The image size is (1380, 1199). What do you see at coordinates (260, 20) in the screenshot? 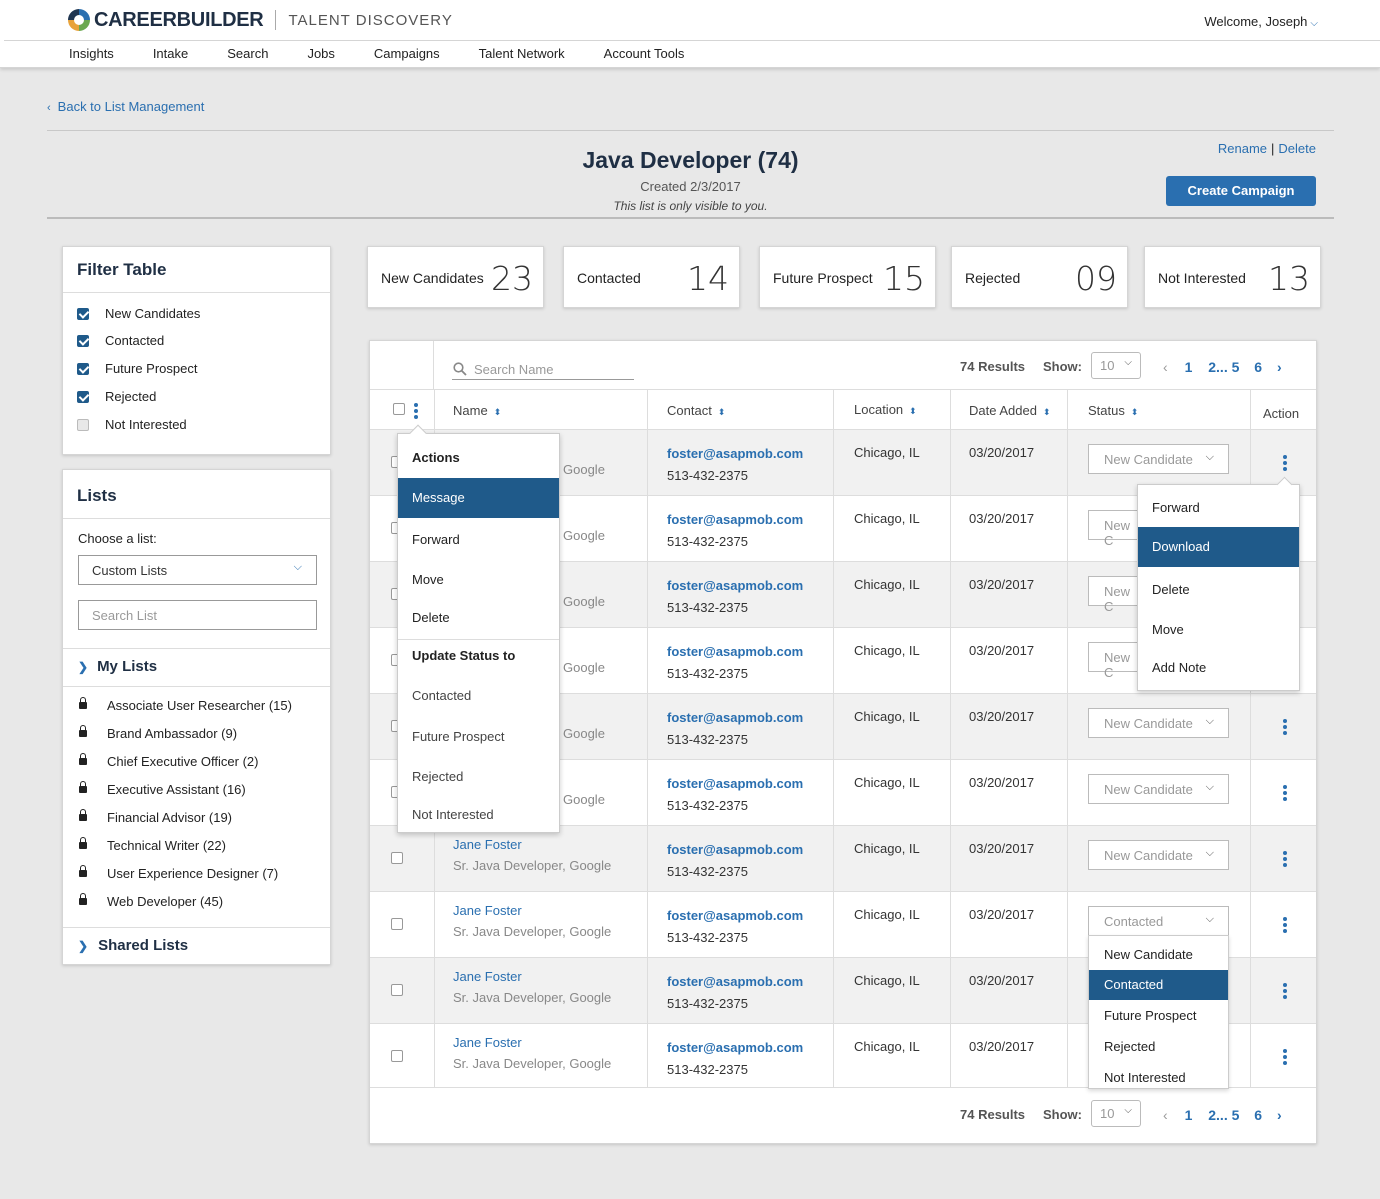
I see `careerbuilder-logo: CAREERBUILDER TALENT DISCOVERY` at bounding box center [260, 20].